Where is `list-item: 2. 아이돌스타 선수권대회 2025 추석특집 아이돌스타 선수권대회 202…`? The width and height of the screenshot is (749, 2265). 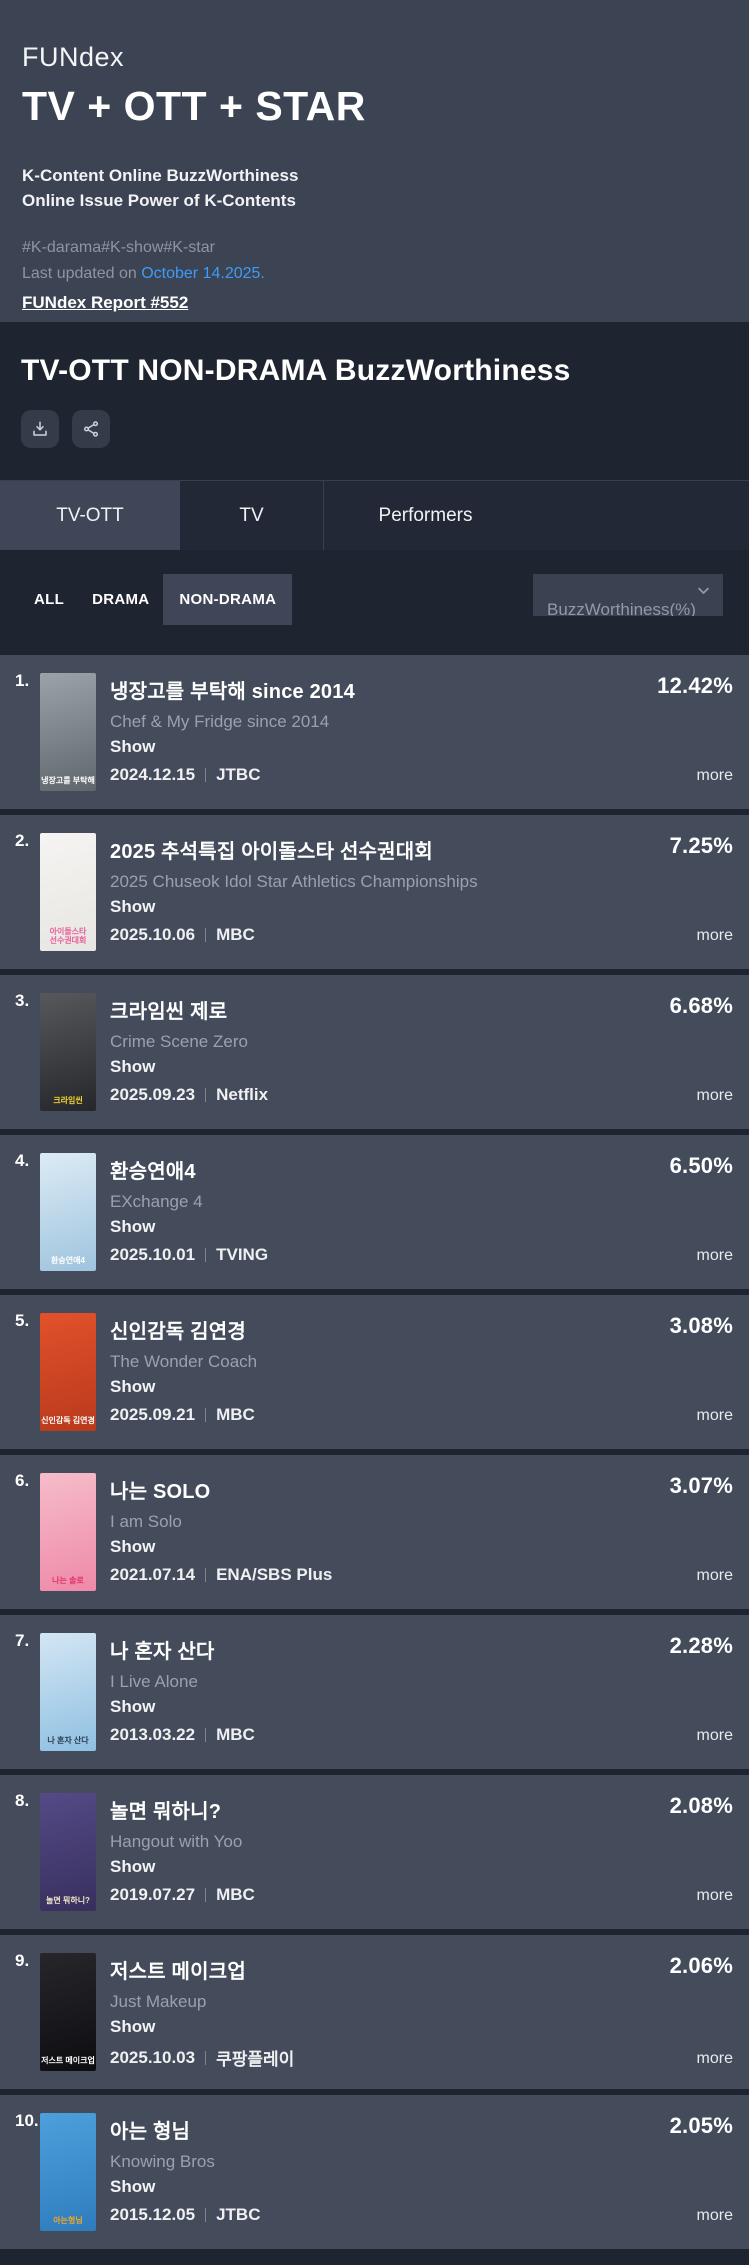
list-item: 2. 아이돌스타 선수권대회 2025 추석특집 아이돌스타 선수권대회 202… is located at coordinates (374, 892).